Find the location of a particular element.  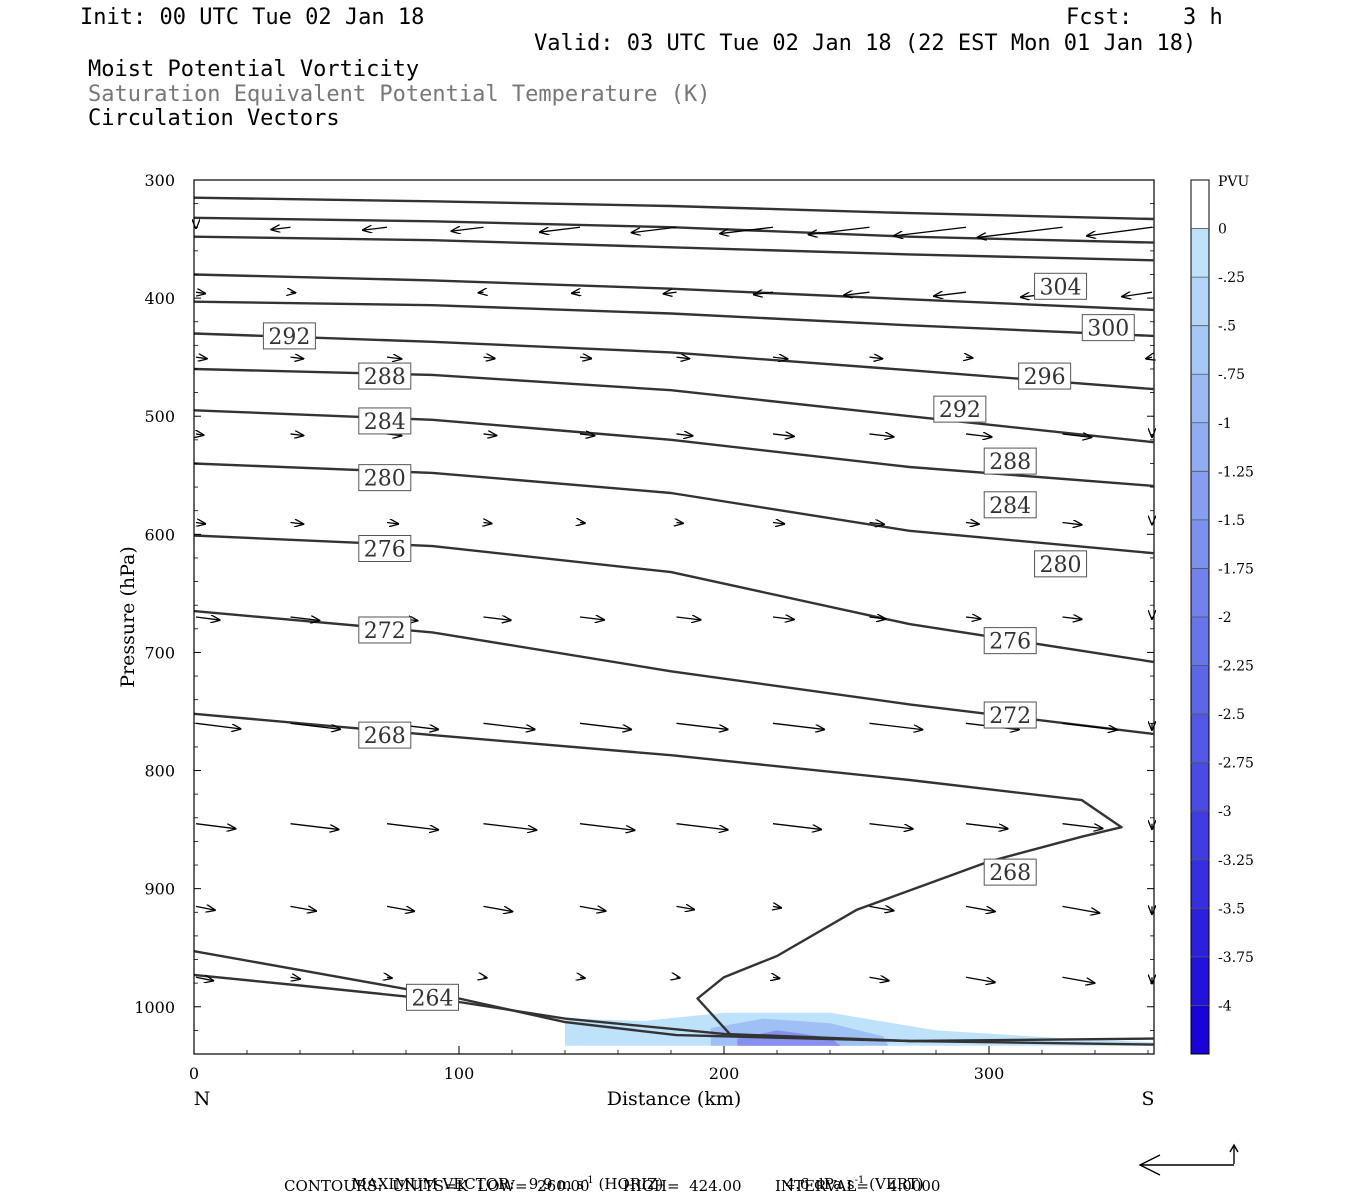

y-tick-label-400: 400 is located at coordinates (159, 298).